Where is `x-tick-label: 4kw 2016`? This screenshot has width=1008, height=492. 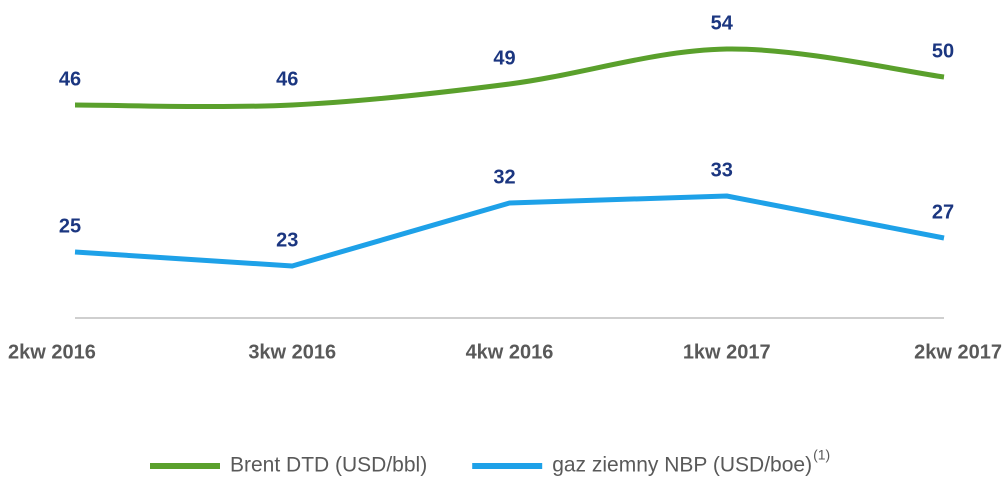 x-tick-label: 4kw 2016 is located at coordinates (510, 352).